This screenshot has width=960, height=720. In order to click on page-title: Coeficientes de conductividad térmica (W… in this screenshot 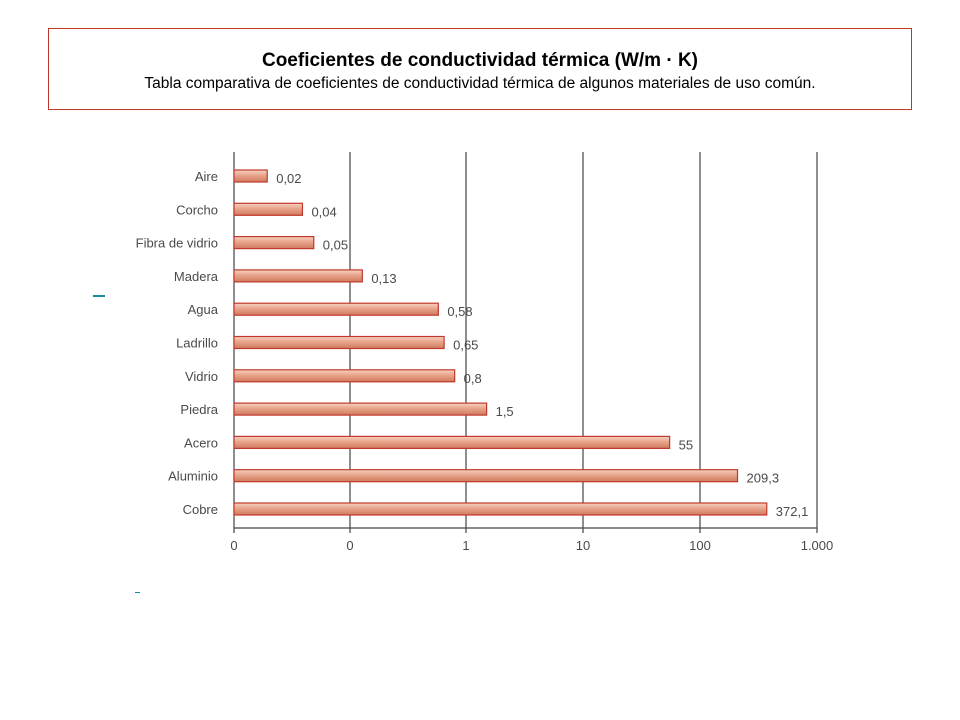, I will do `click(480, 60)`.